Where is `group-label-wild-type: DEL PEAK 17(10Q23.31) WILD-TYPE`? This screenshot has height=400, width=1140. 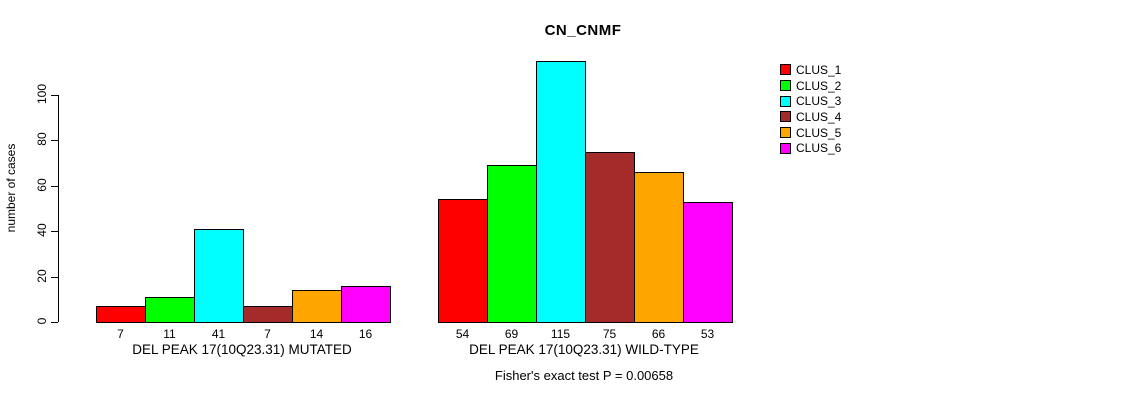
group-label-wild-type: DEL PEAK 17(10Q23.31) WILD-TYPE is located at coordinates (584, 349).